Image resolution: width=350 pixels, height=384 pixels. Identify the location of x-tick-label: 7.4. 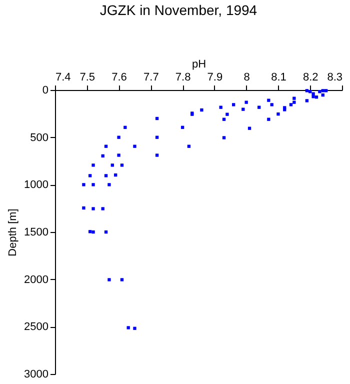
(63, 78).